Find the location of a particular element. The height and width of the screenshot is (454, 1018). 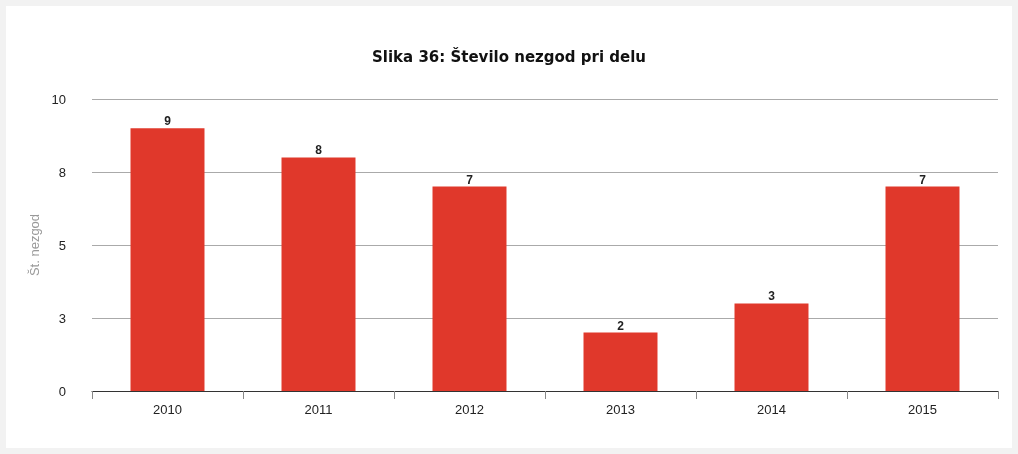

data-label: 8 is located at coordinates (319, 150).